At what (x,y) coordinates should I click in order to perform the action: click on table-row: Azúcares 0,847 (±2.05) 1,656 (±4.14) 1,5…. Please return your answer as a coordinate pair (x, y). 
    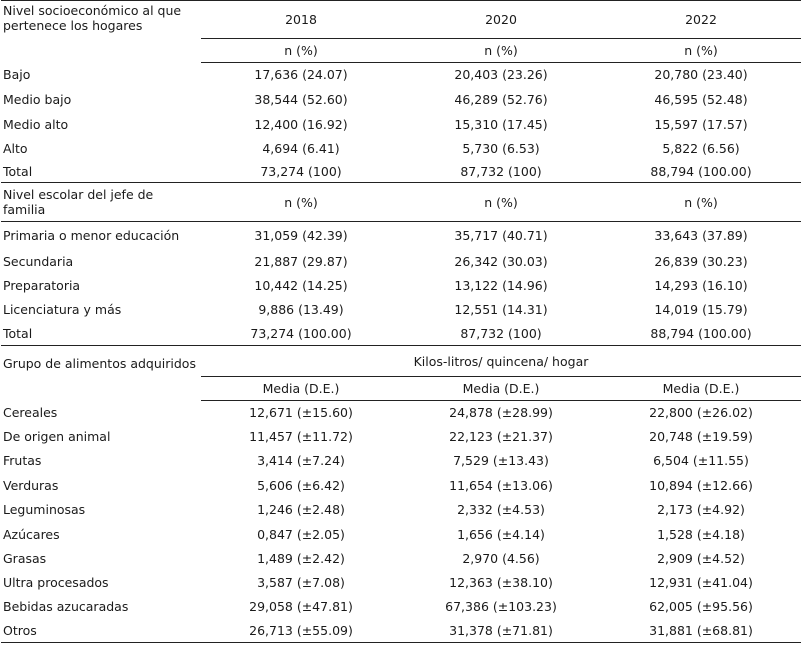
    Looking at the image, I should click on (401, 534).